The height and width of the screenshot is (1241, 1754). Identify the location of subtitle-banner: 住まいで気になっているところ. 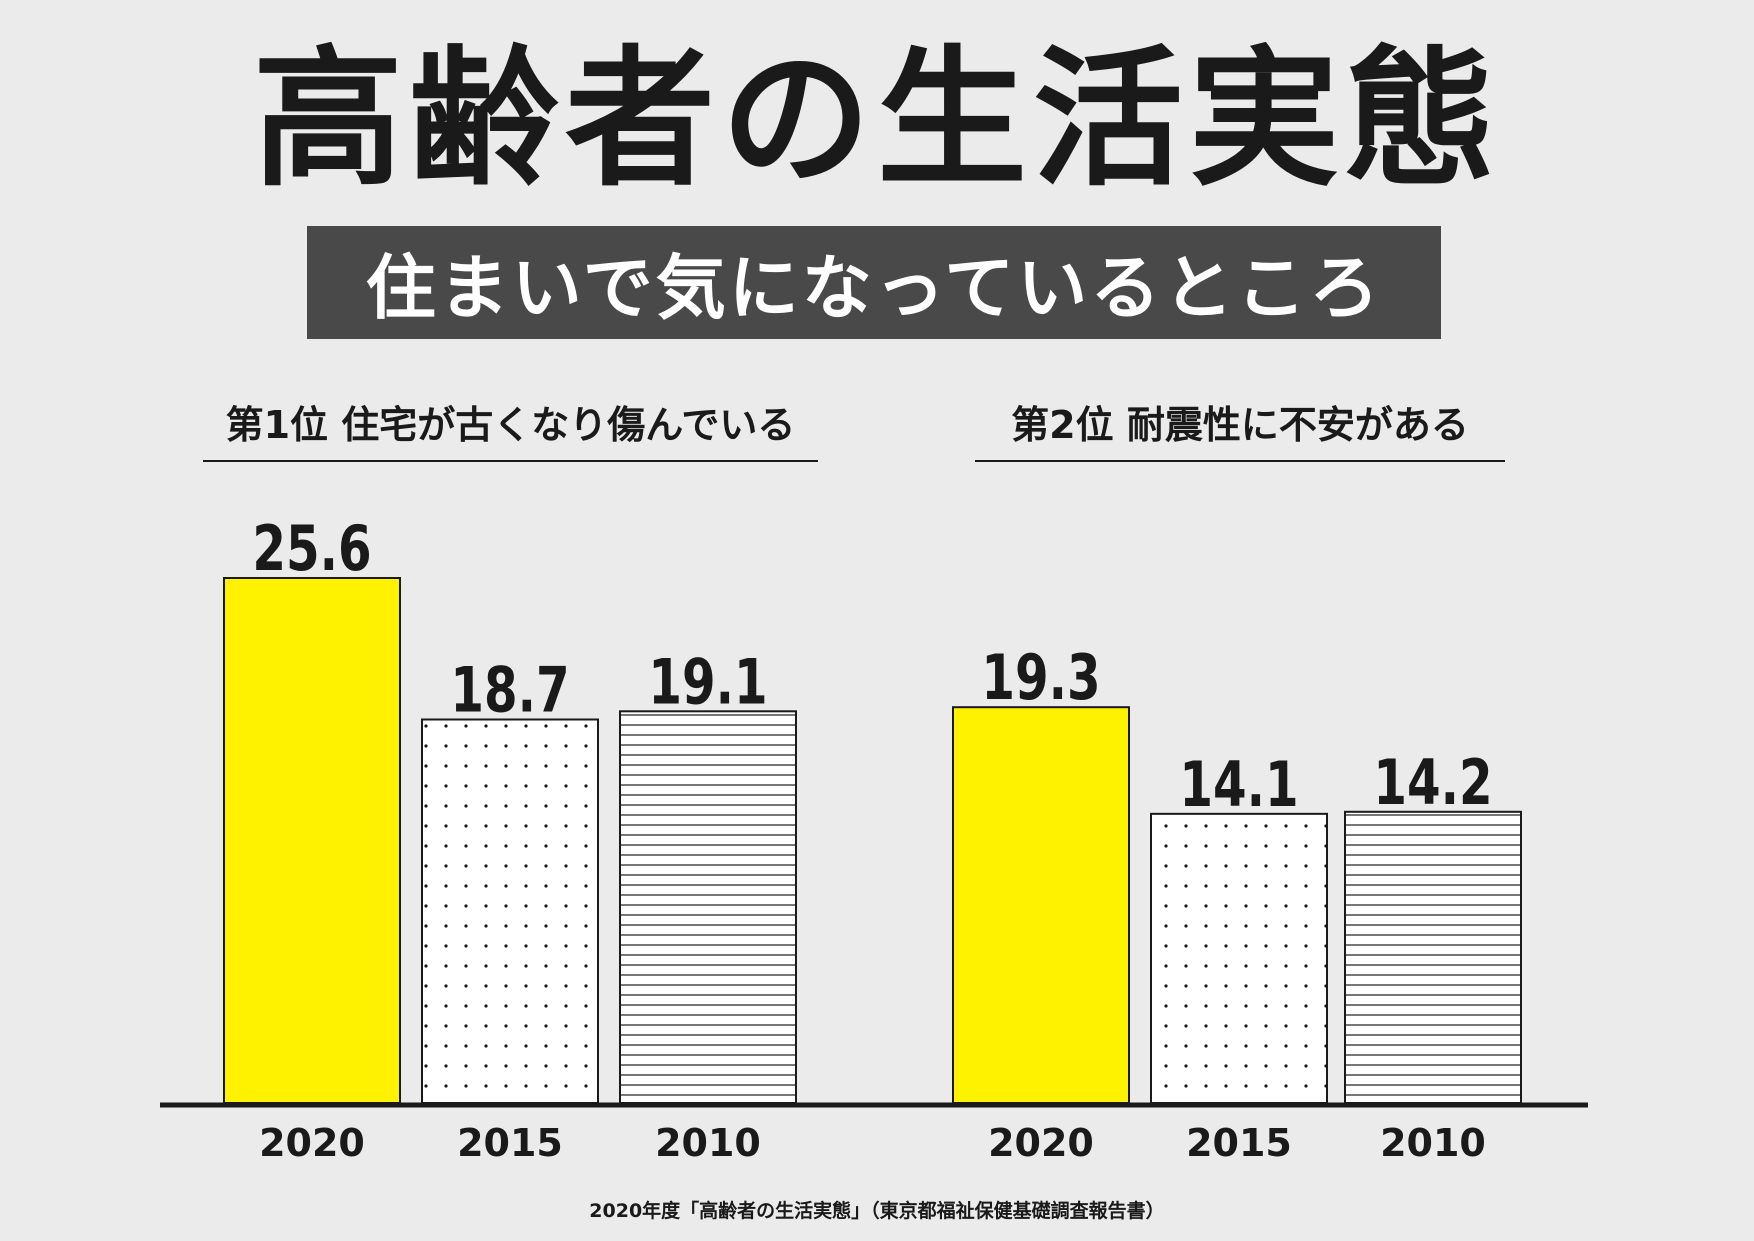
(874, 282).